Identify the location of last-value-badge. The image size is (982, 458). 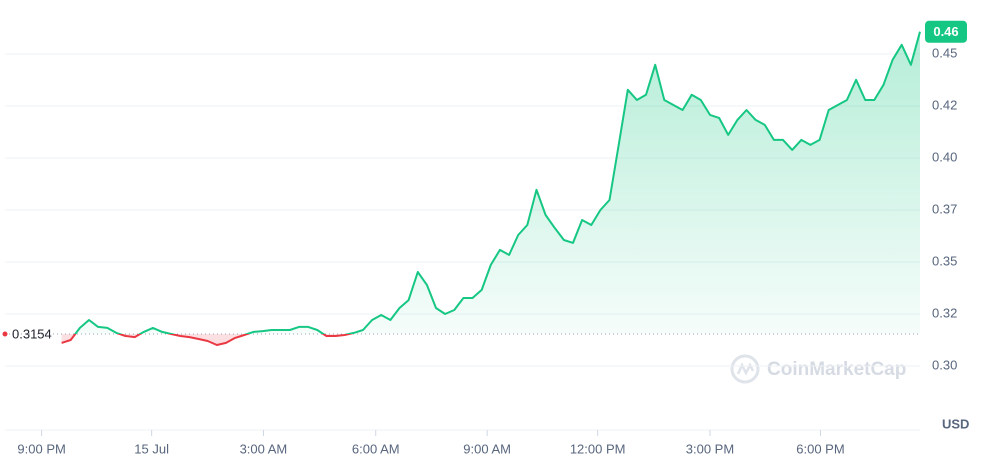
(946, 31).